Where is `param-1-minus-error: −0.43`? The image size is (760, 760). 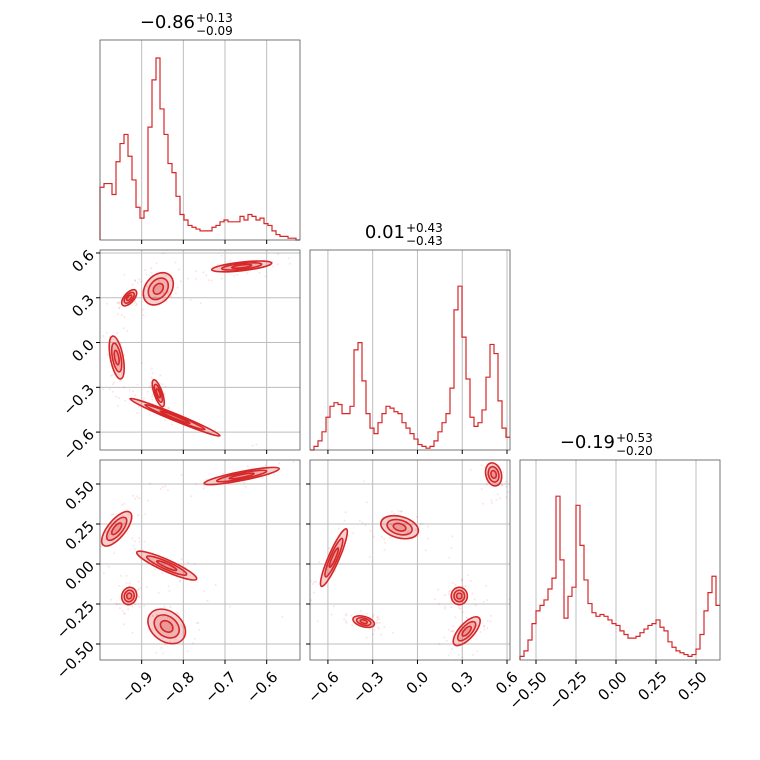 param-1-minus-error: −0.43 is located at coordinates (424, 241).